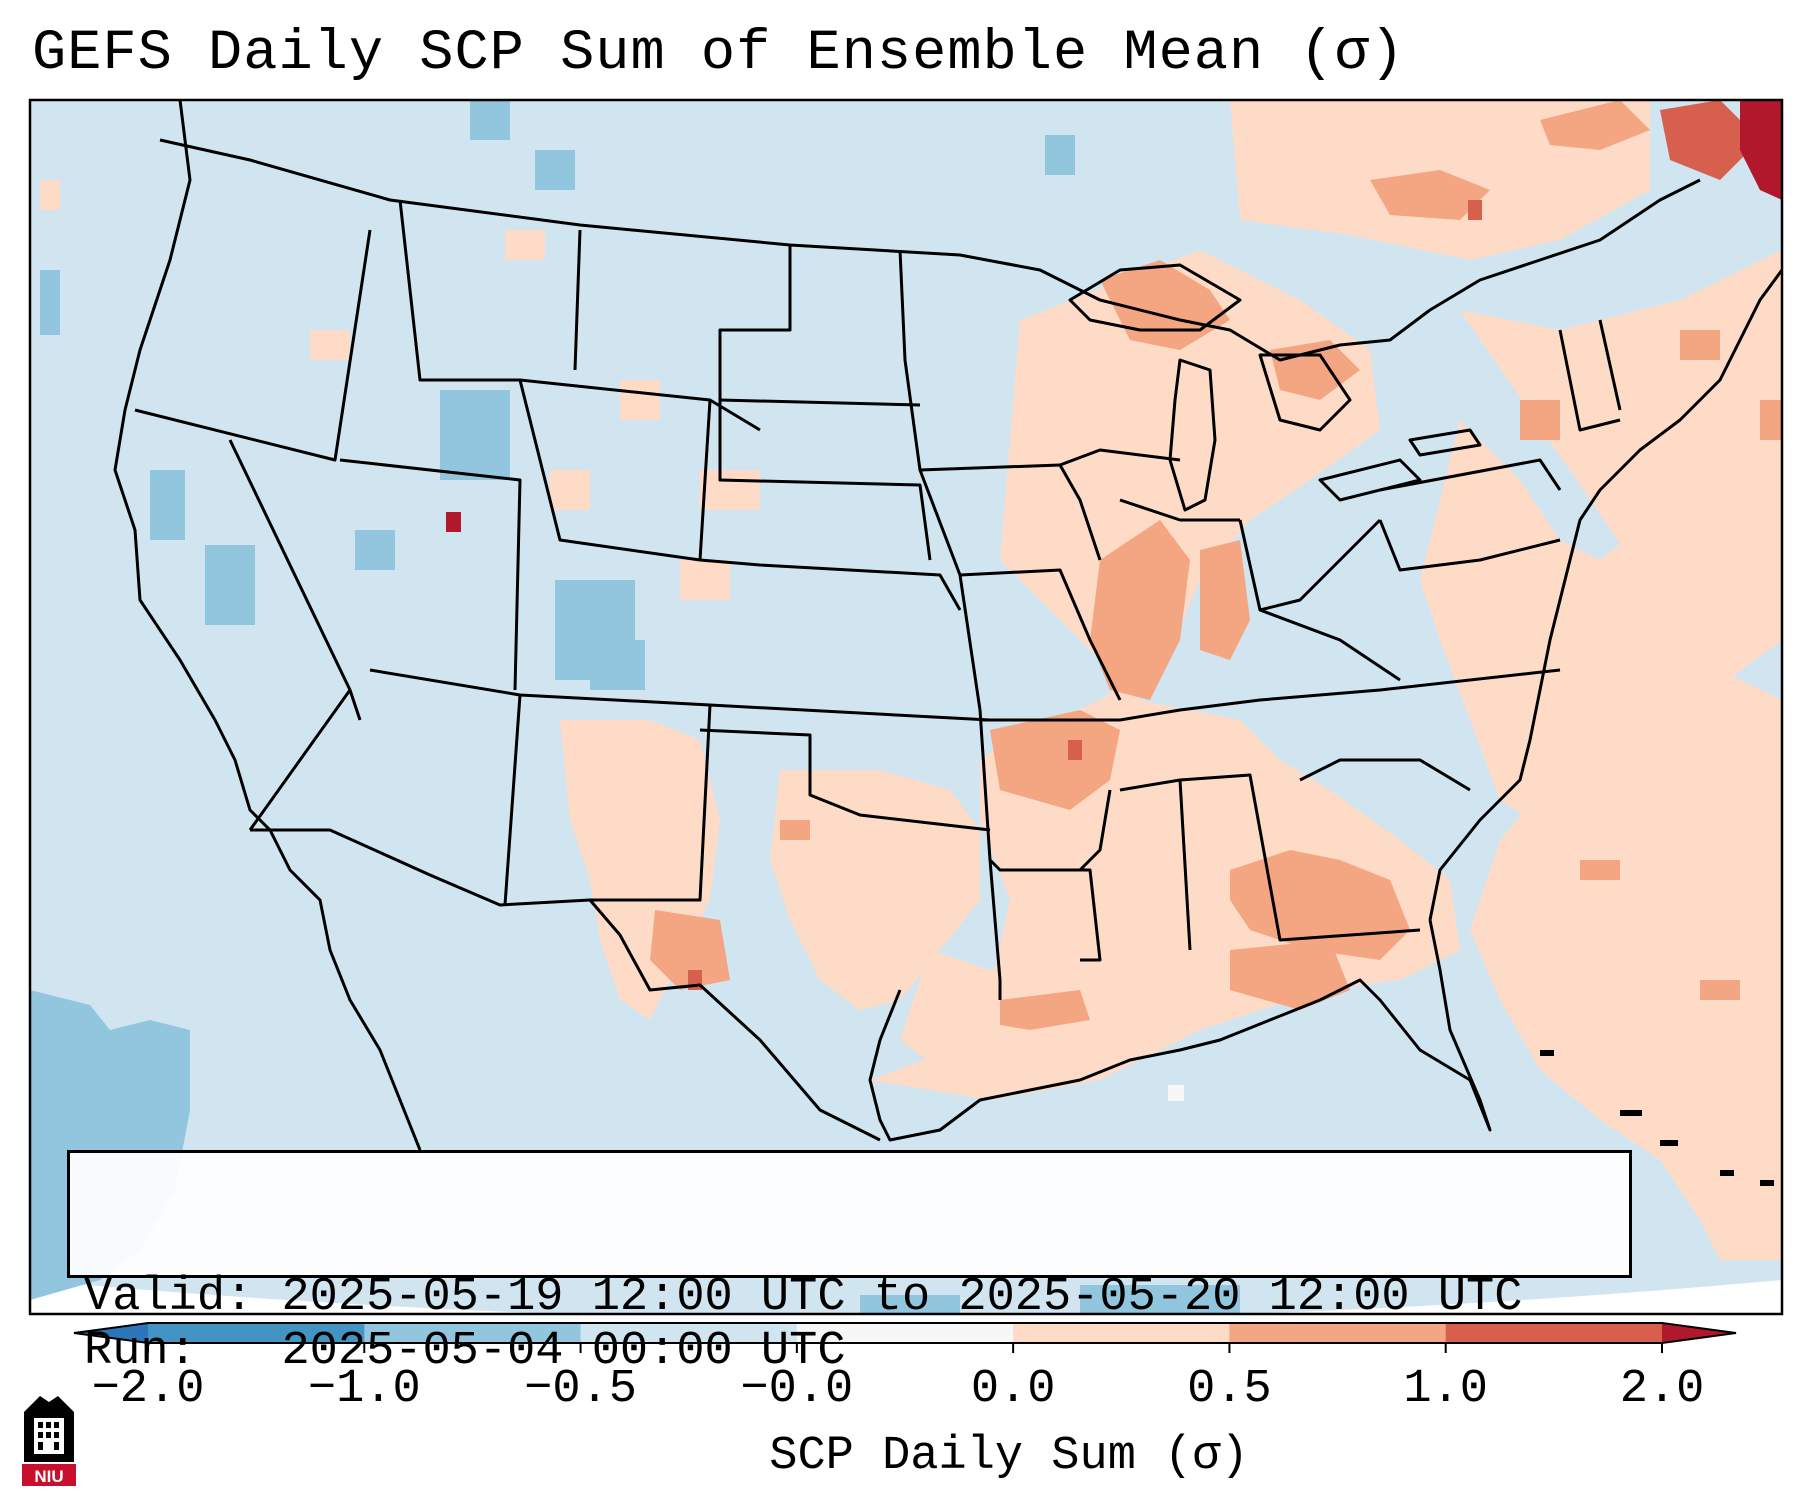 The width and height of the screenshot is (1803, 1506). I want to click on lake-ontario, so click(1445, 442).